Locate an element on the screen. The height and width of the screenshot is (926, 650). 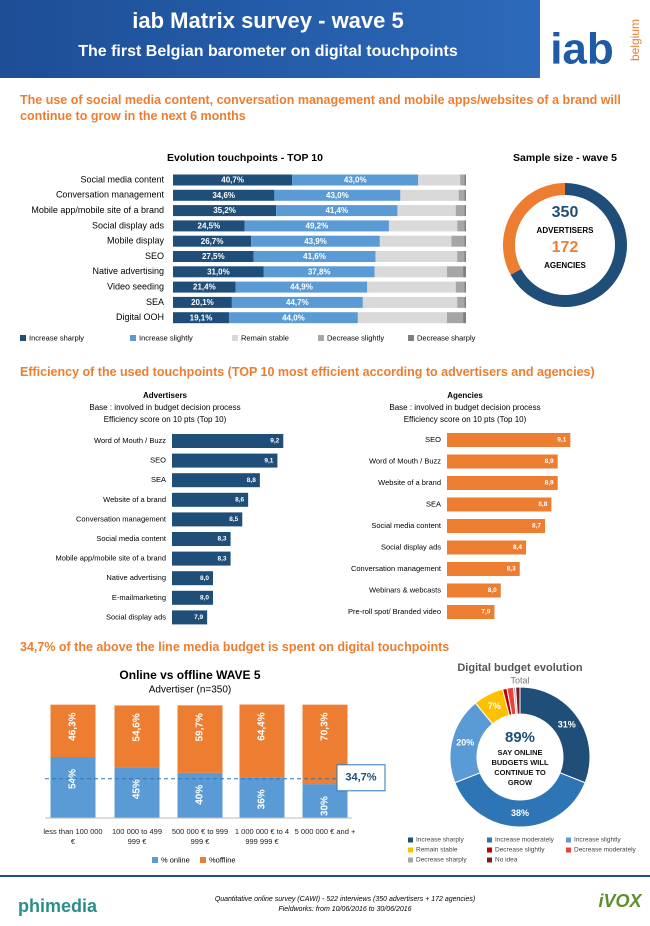
data-label: 40% is located at coordinates (200, 795).